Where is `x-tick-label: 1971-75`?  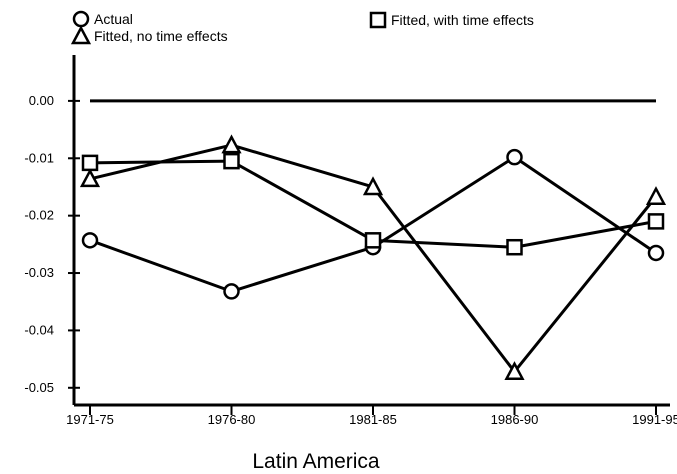
x-tick-label: 1971-75 is located at coordinates (90, 419).